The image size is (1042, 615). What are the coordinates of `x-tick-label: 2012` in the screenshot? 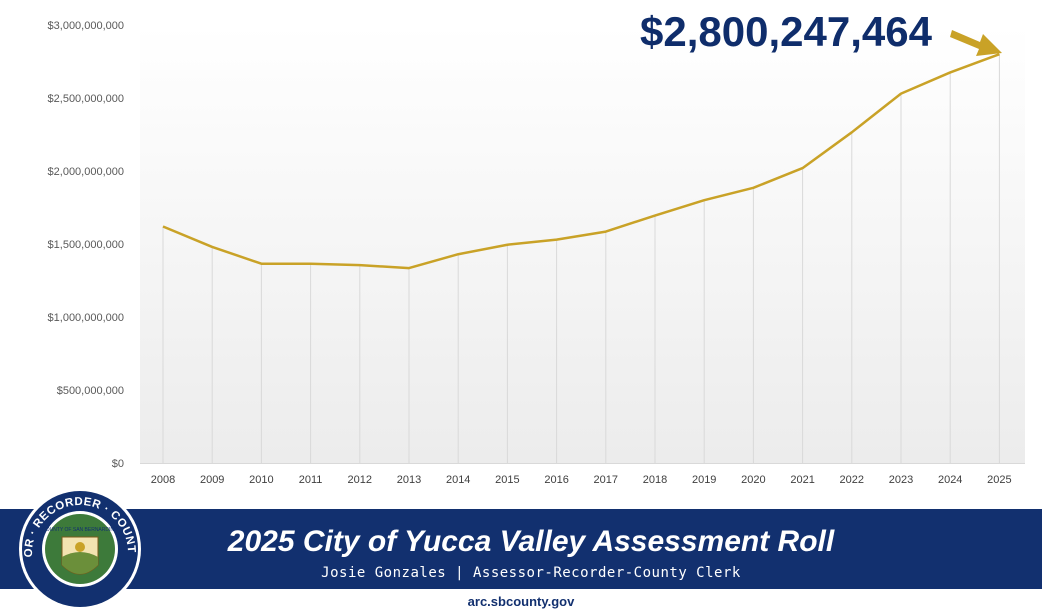 It's located at (360, 480).